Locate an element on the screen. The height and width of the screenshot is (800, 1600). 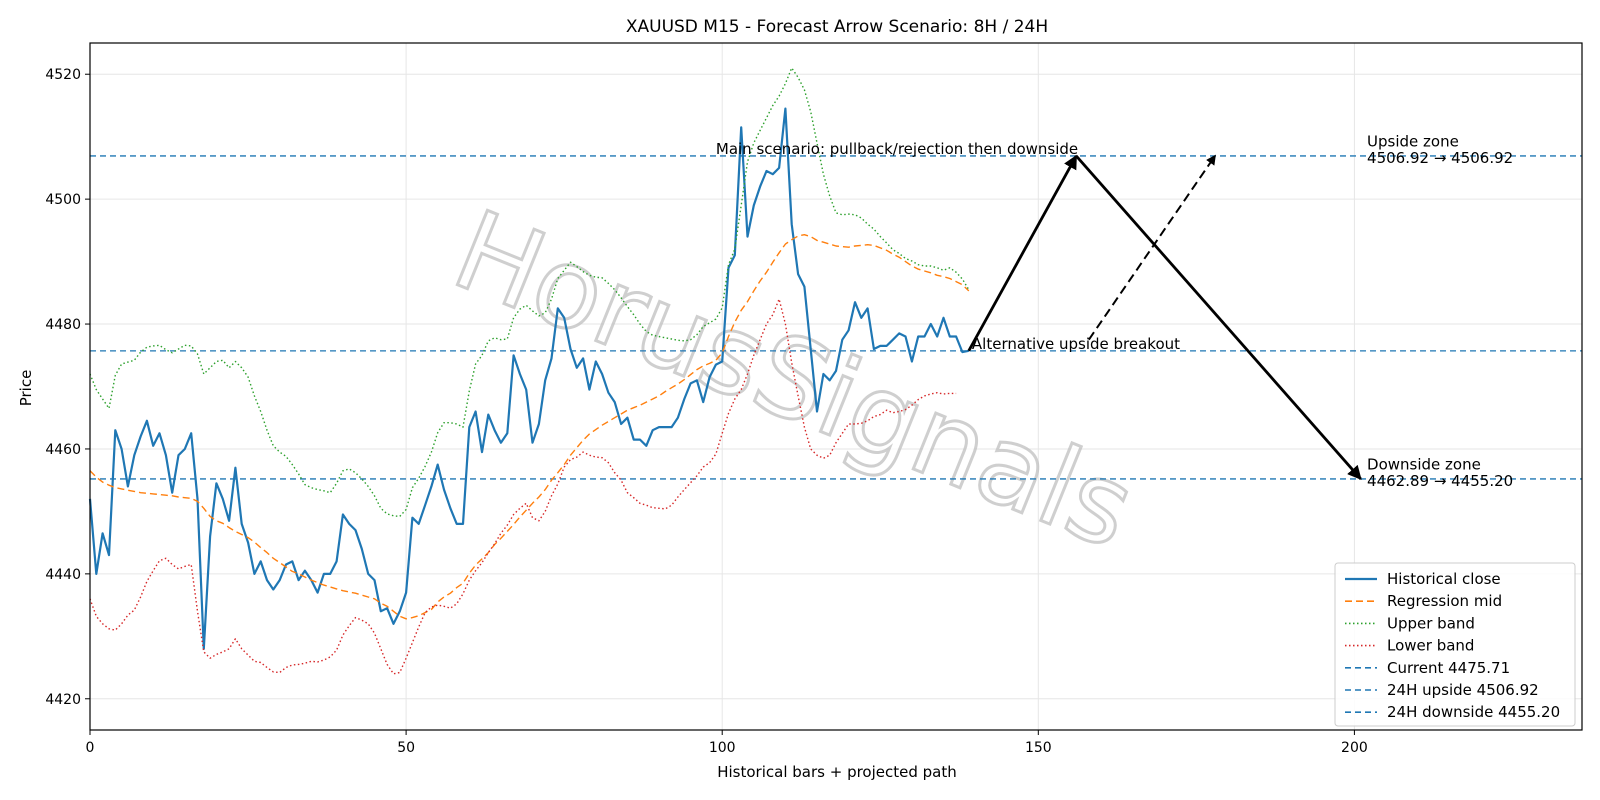
legend-entry: Current 4475.71 is located at coordinates (1448, 668).